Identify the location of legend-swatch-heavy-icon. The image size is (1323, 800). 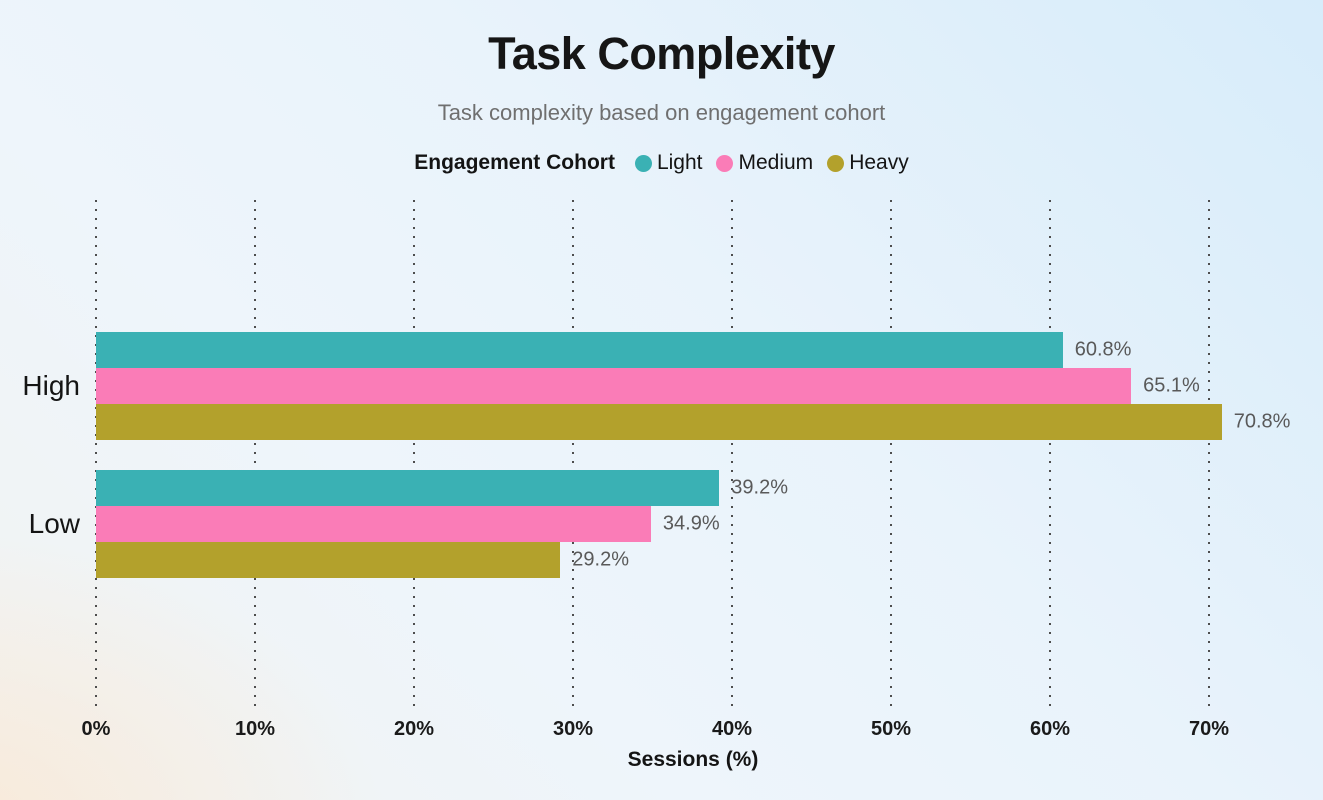
(836, 163).